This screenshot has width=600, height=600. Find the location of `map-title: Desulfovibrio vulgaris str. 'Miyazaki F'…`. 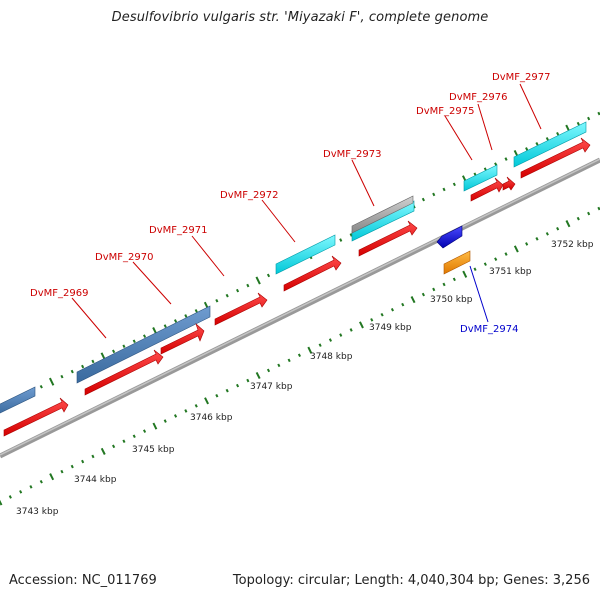

map-title: Desulfovibrio vulgaris str. 'Miyazaki F'… is located at coordinates (300, 17).